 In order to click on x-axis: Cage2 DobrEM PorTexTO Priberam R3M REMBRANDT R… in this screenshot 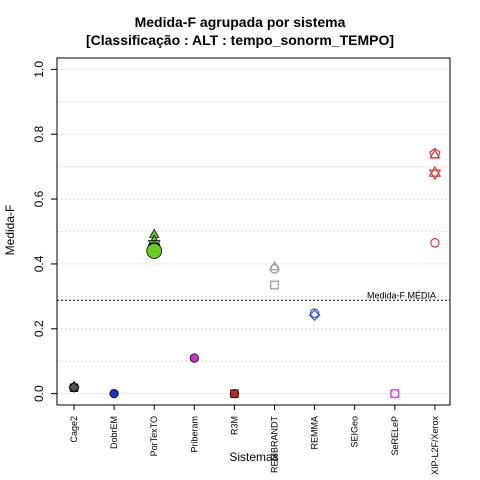, I will do `click(254, 440)`.